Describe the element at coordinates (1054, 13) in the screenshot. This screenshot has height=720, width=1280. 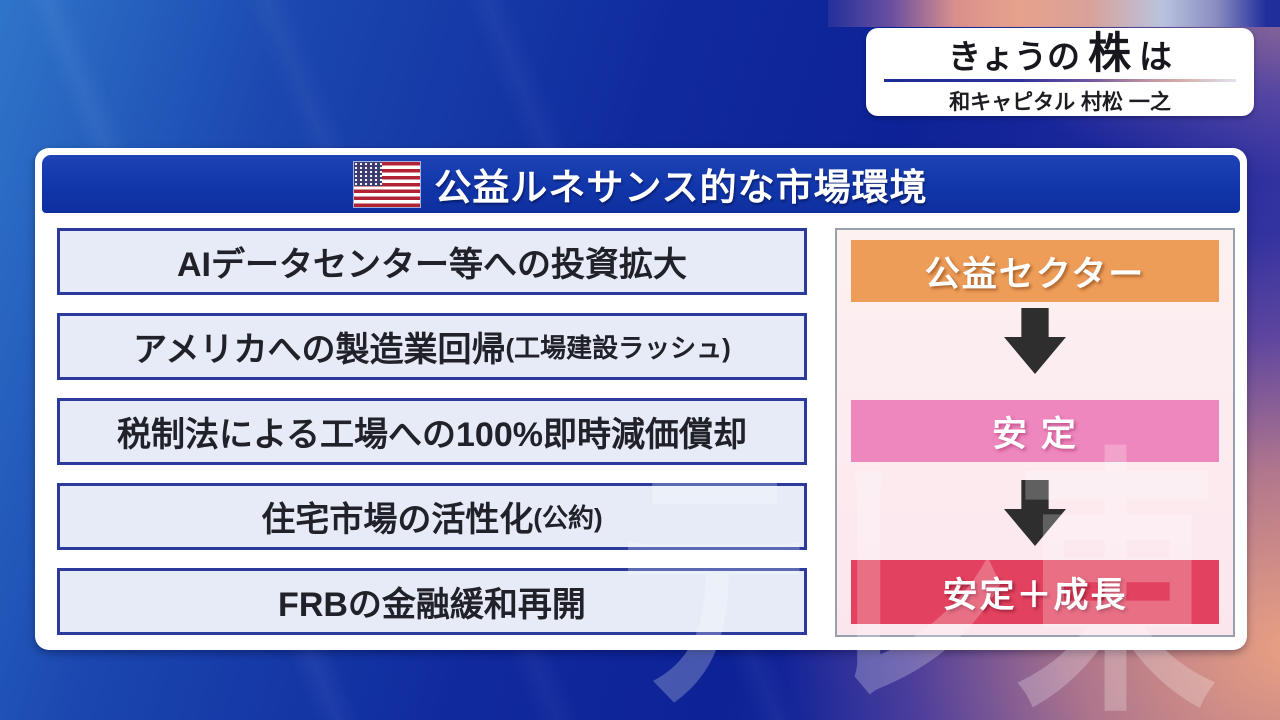
I see `background-gradient-strip` at that location.